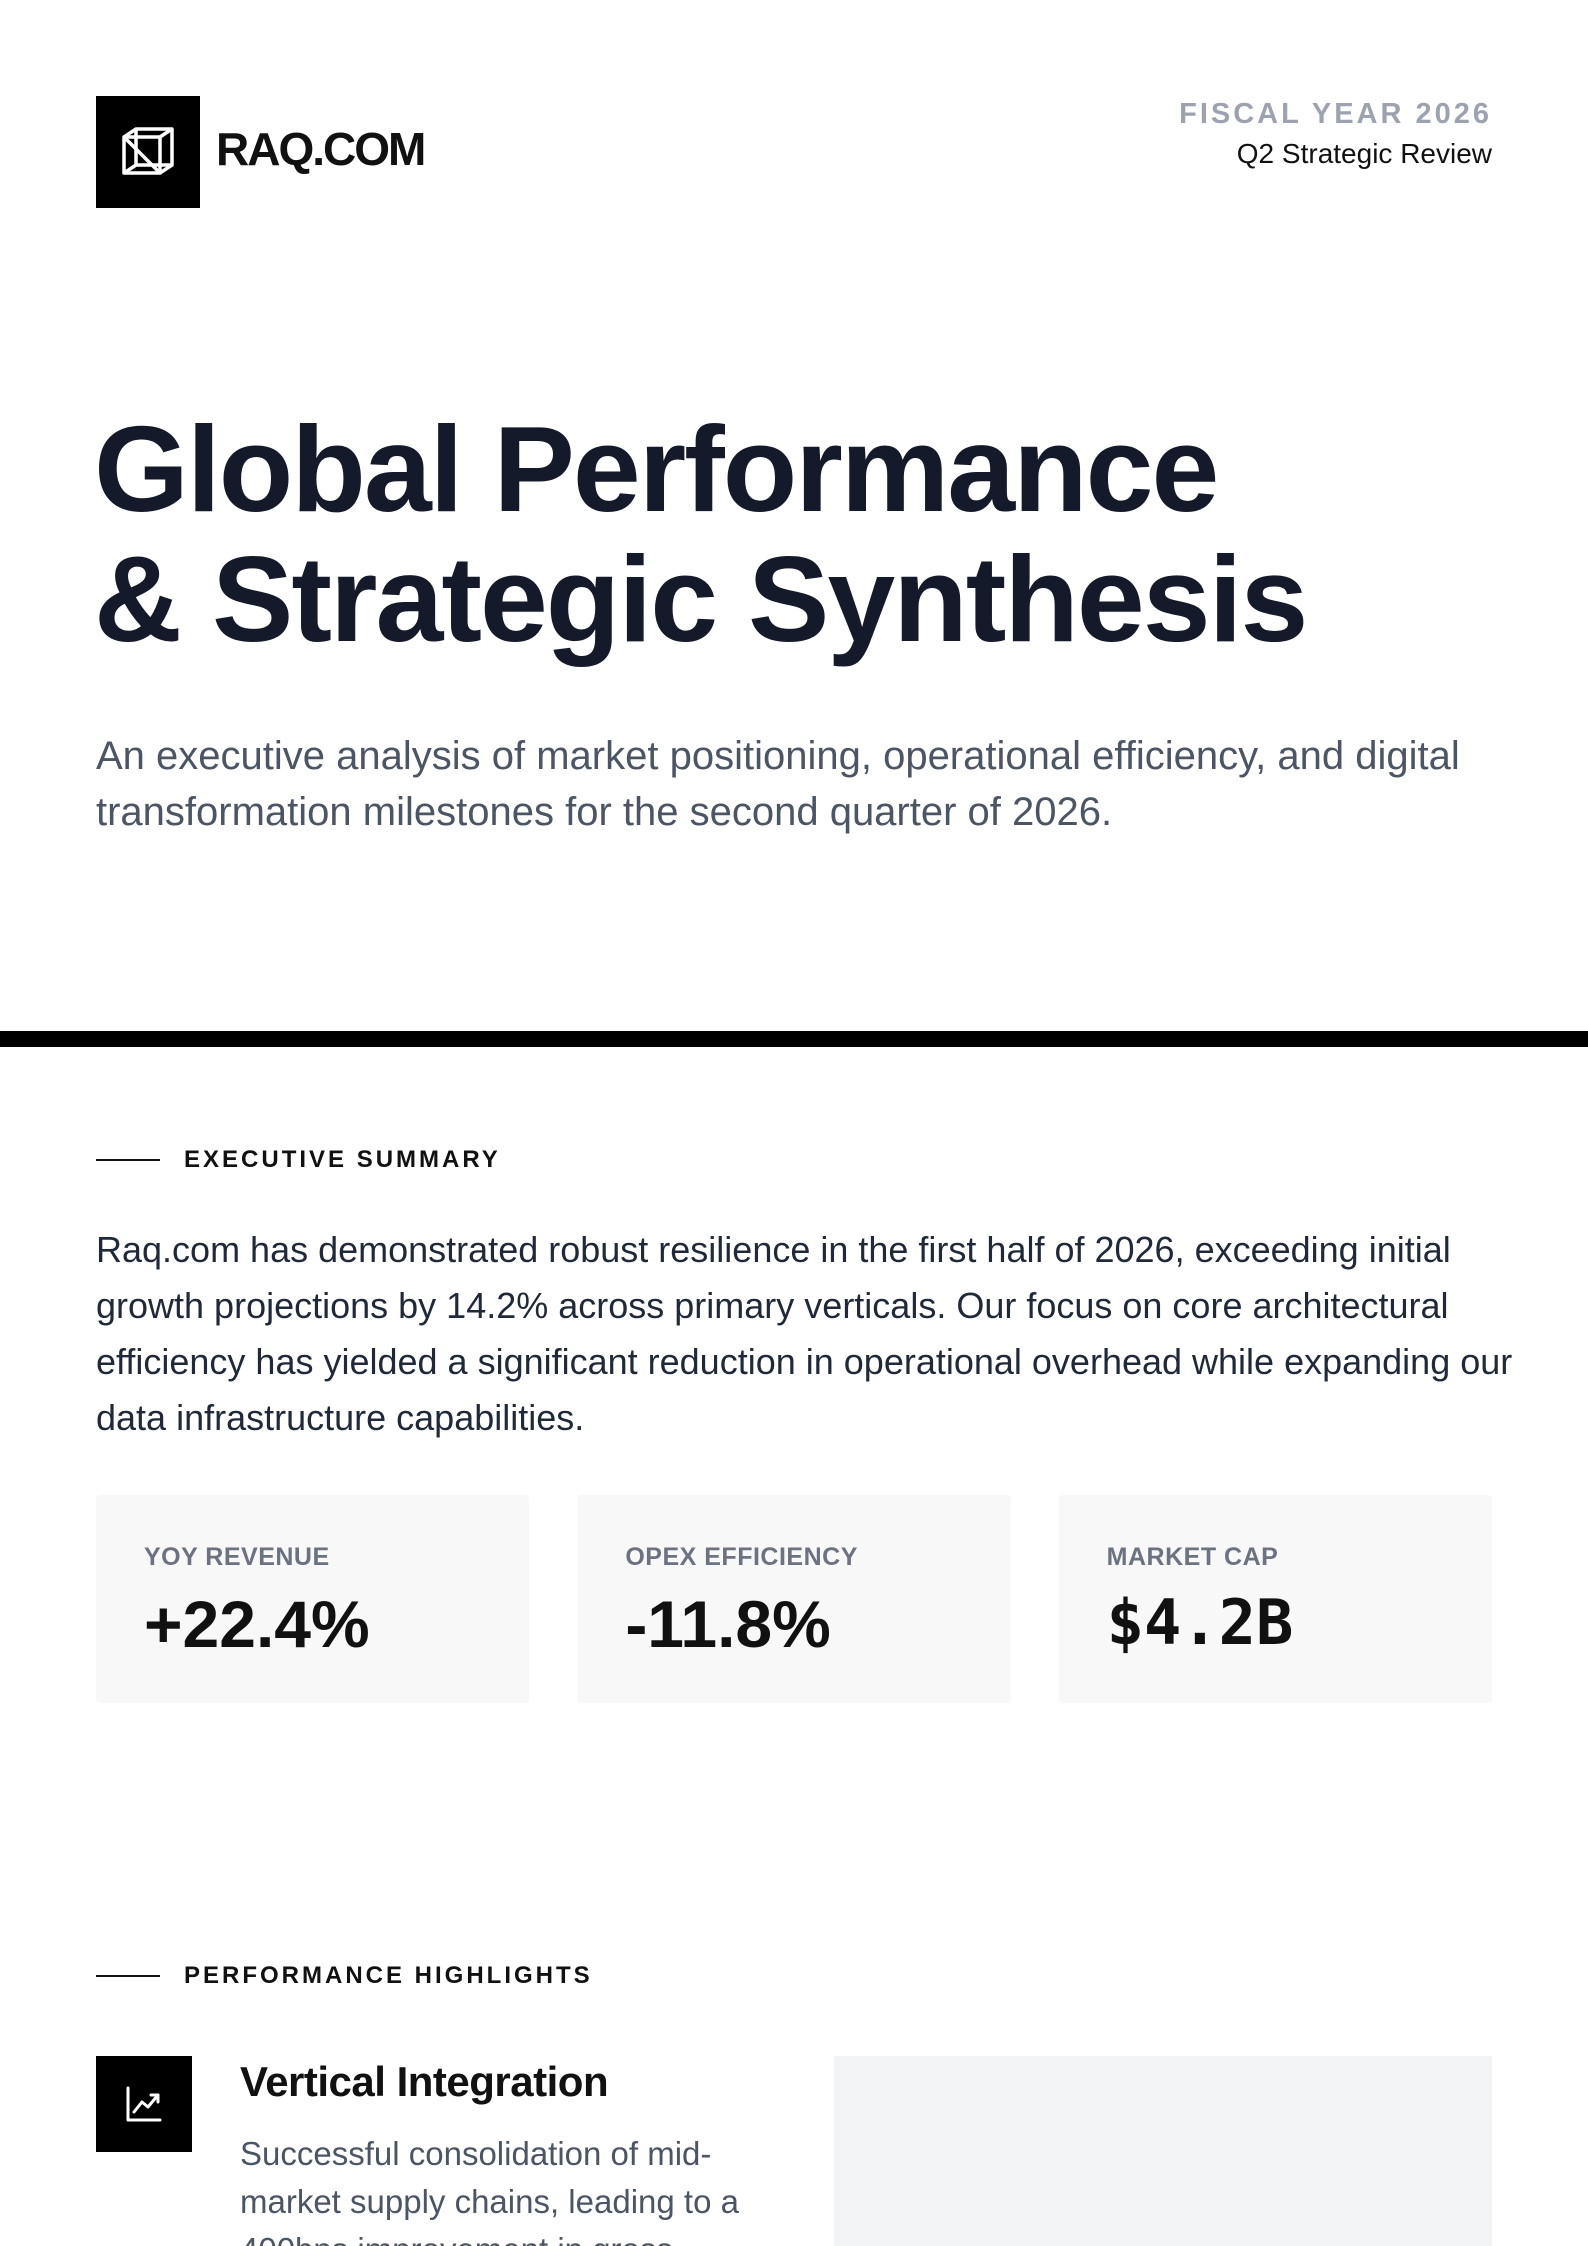  I want to click on metric-label: MARKET CAP, so click(1192, 1557).